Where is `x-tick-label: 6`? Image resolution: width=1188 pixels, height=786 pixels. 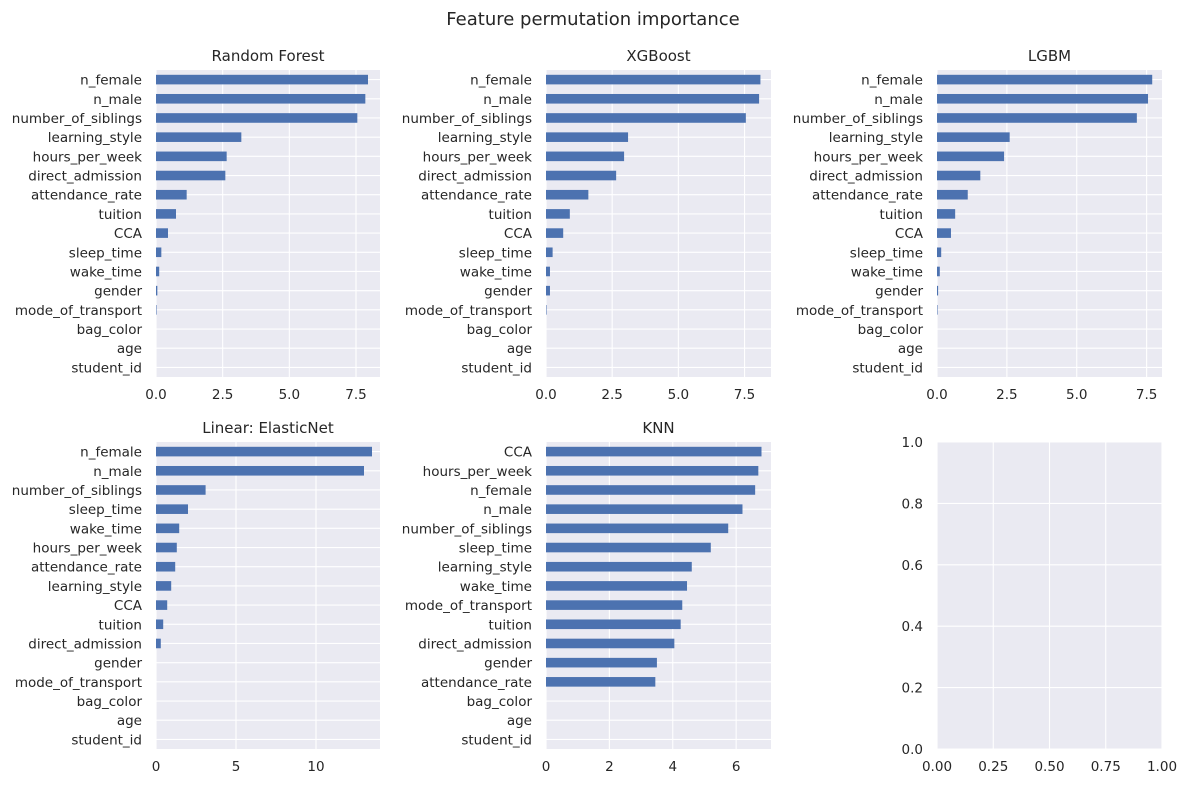 x-tick-label: 6 is located at coordinates (736, 767).